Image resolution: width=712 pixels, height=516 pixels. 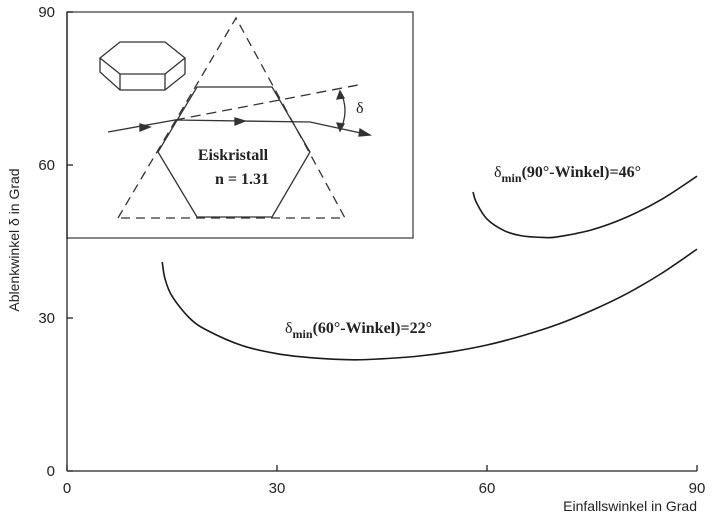 I want to click on inset-title: Eiskristall, so click(x=233, y=155).